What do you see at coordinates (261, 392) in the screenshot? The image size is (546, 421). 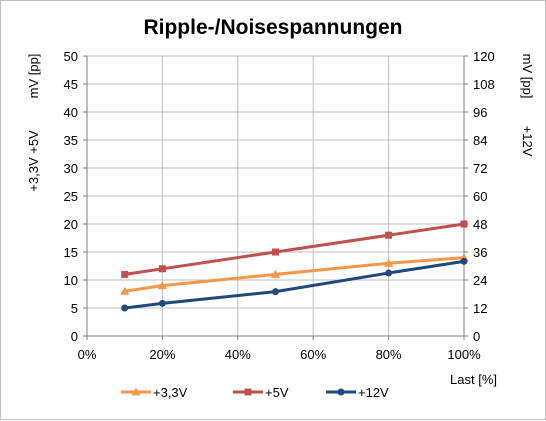 I see `legend-entry: +5V` at bounding box center [261, 392].